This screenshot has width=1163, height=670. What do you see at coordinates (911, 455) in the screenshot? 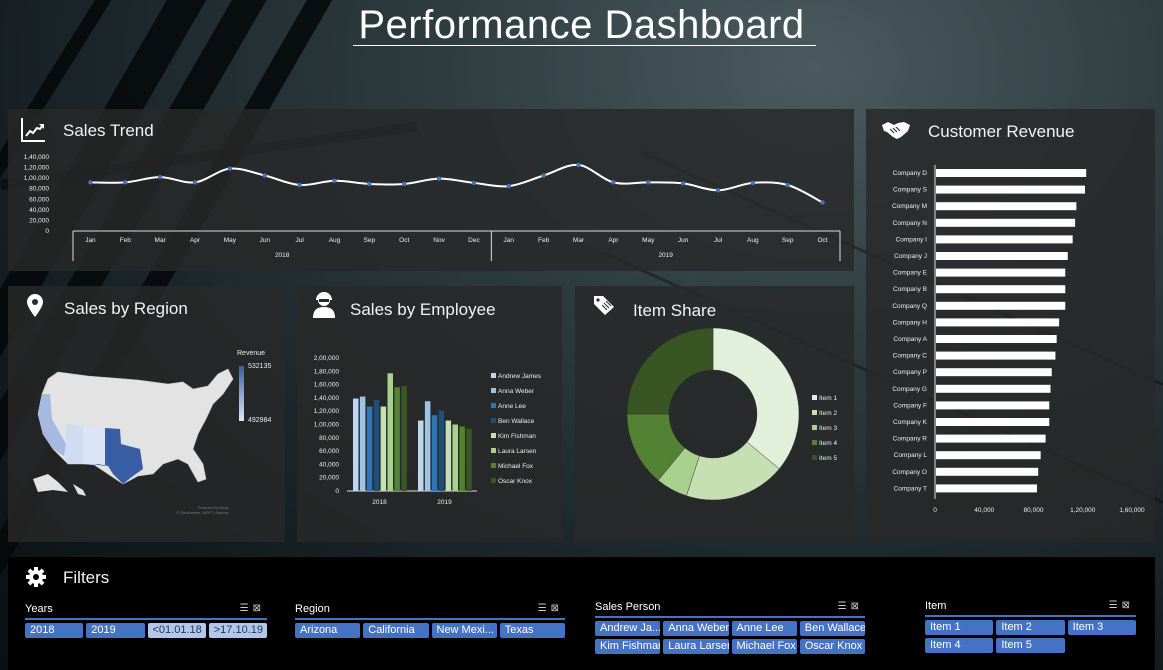
I see `category-label: Company L` at bounding box center [911, 455].